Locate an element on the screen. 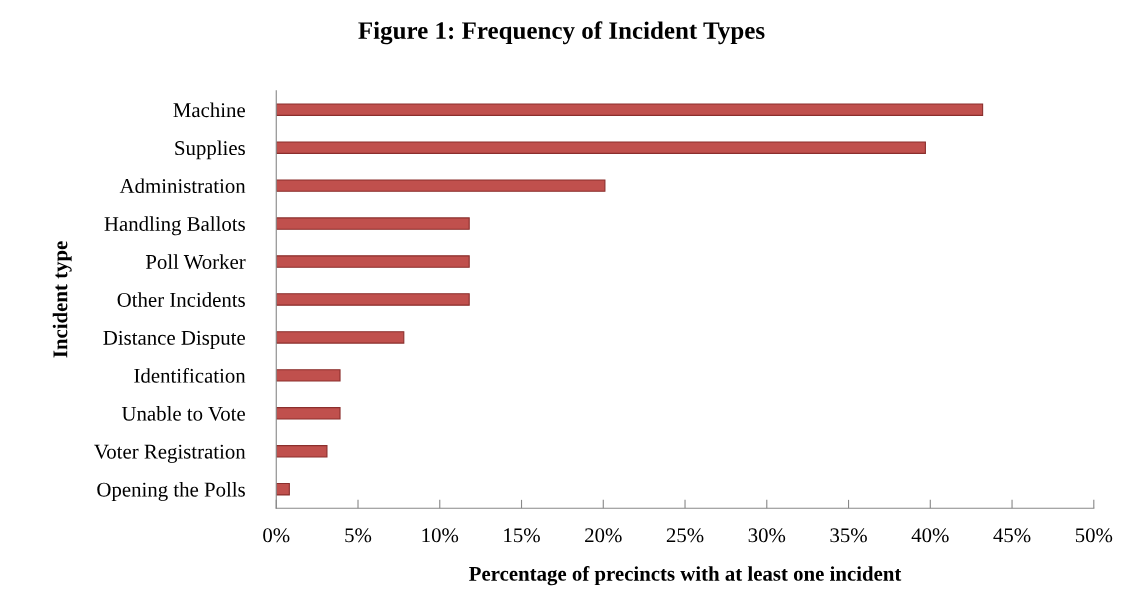 This screenshot has width=1123, height=605. x-tick-label: 35% is located at coordinates (848, 535).